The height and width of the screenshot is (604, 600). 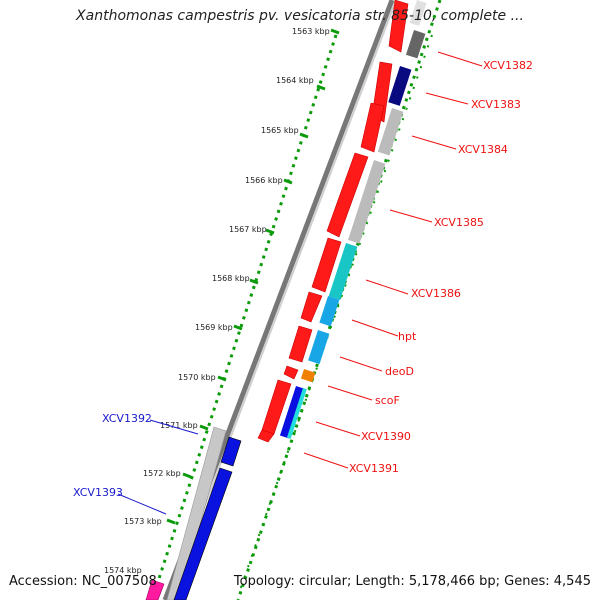 I want to click on gene-label-scof: scoF, so click(x=387, y=400).